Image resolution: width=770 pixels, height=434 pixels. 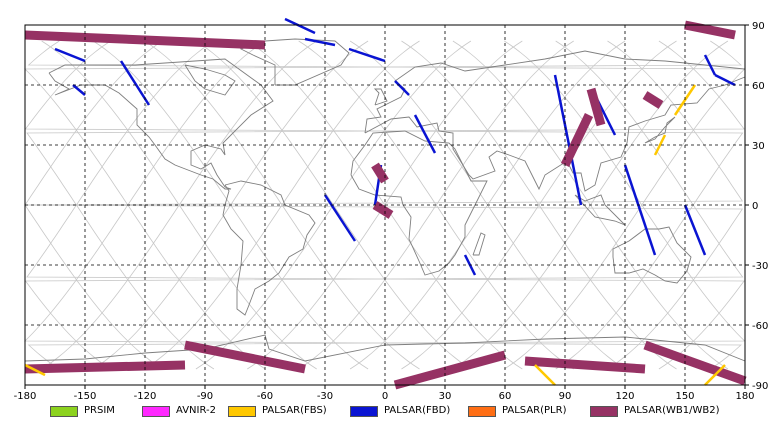 I want to click on y-tick-label: -30, so click(x=760, y=266).